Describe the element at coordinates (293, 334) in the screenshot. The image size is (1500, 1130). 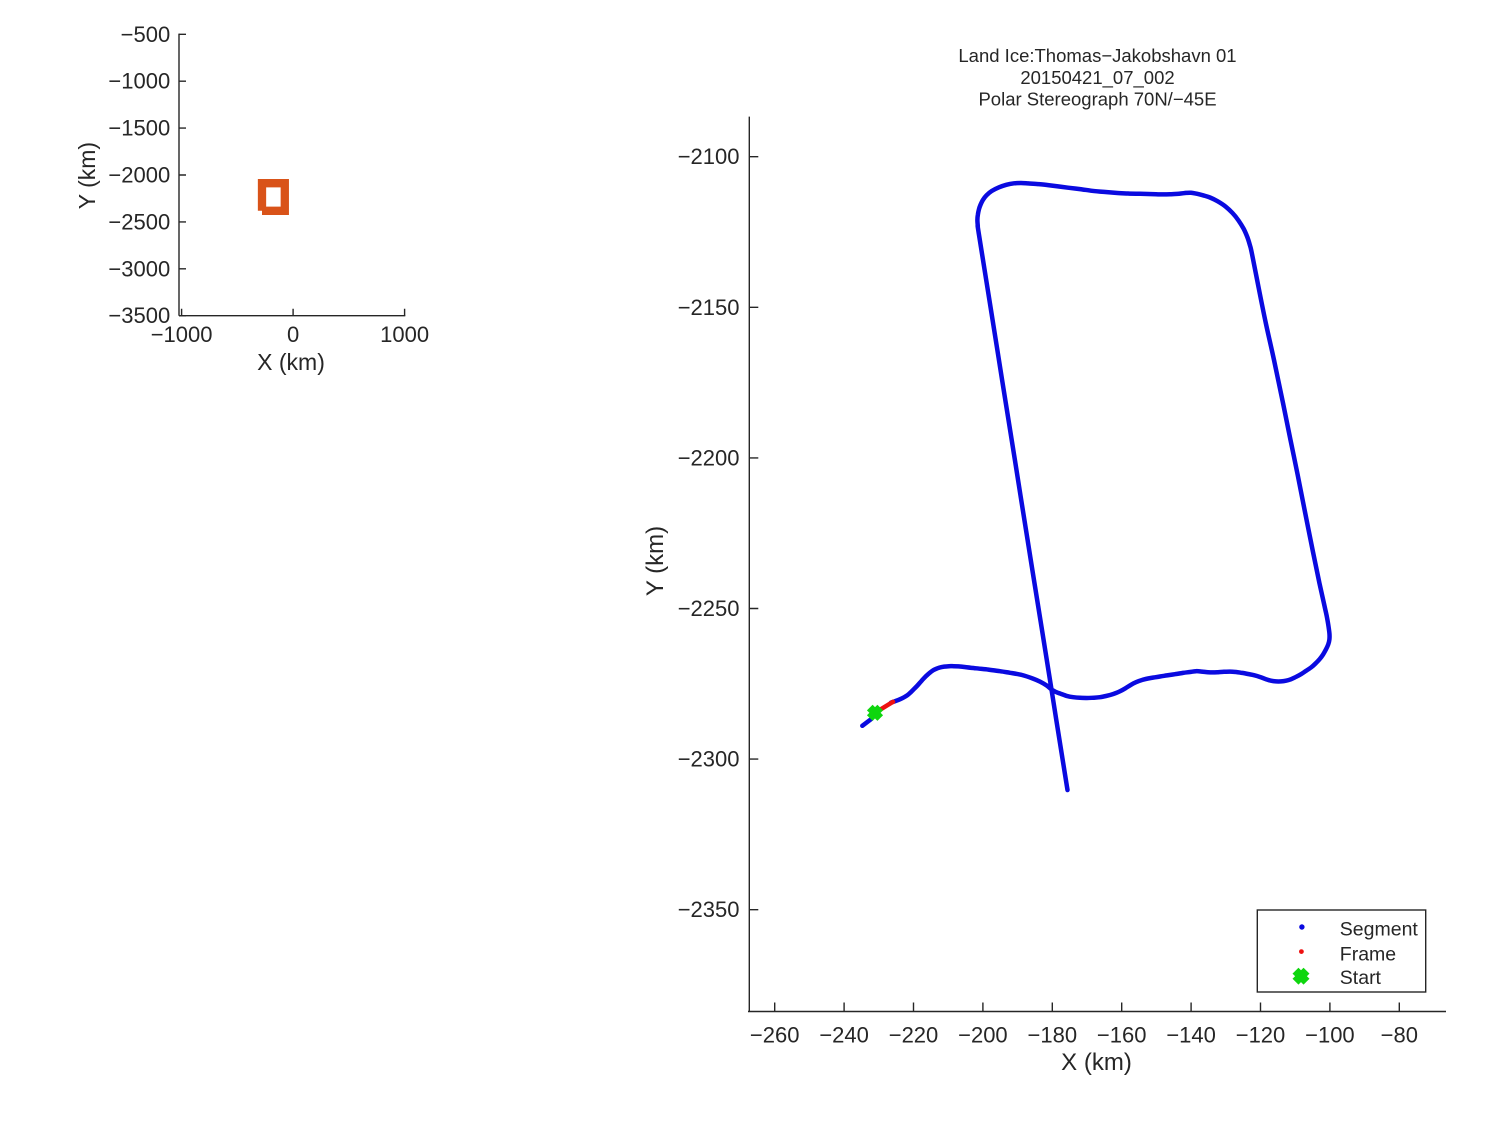
I see `svg-text: 0` at that location.